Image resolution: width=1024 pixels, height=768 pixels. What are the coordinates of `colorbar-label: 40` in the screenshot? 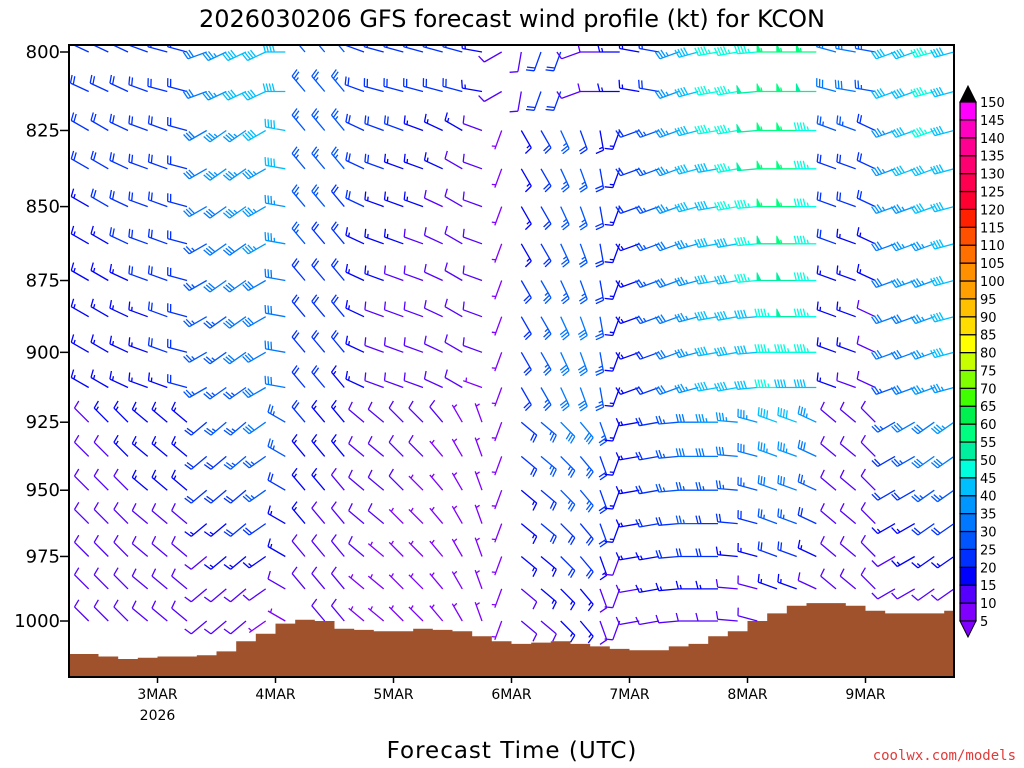 It's located at (988, 497).